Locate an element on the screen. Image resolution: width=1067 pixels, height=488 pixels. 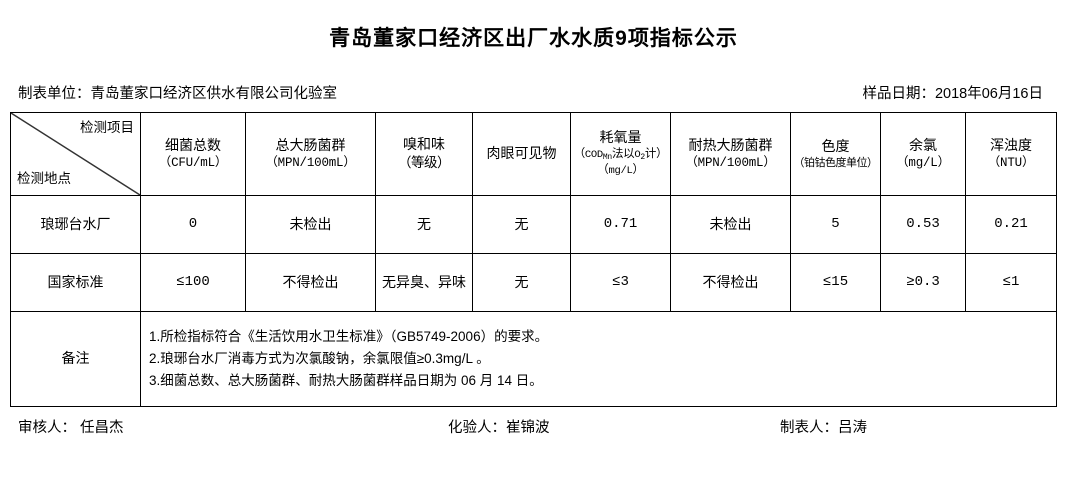
preparer-label: 制表人：吕涛 is located at coordinates (823, 428).